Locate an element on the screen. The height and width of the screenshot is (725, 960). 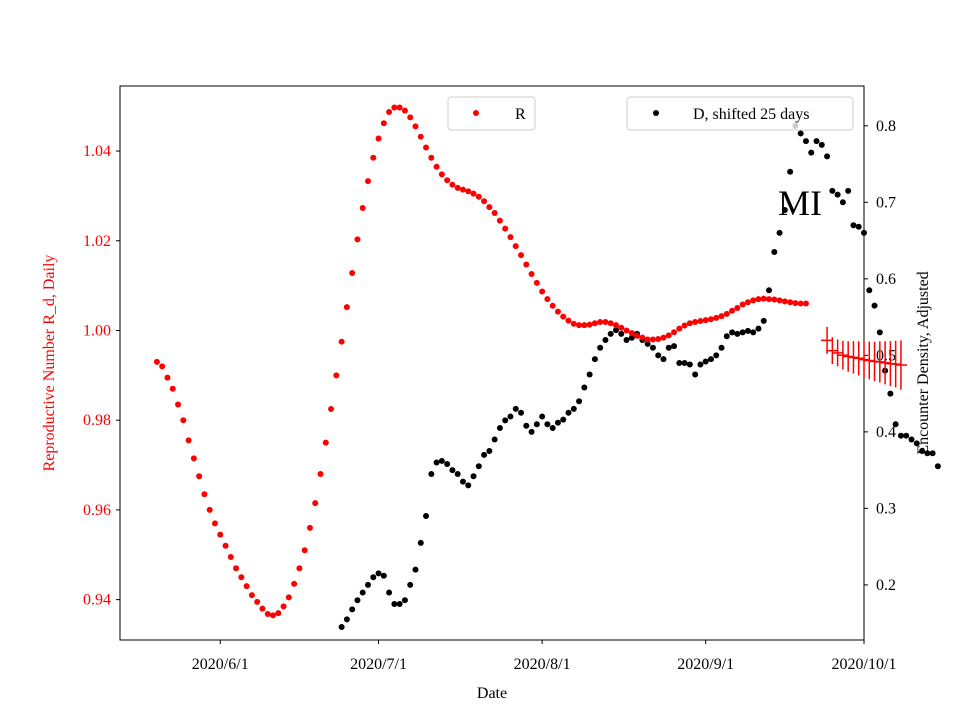
left-axis-ticks: 0.94 0.96 0.98 1.00 1.02 1.04 is located at coordinates (101, 376).